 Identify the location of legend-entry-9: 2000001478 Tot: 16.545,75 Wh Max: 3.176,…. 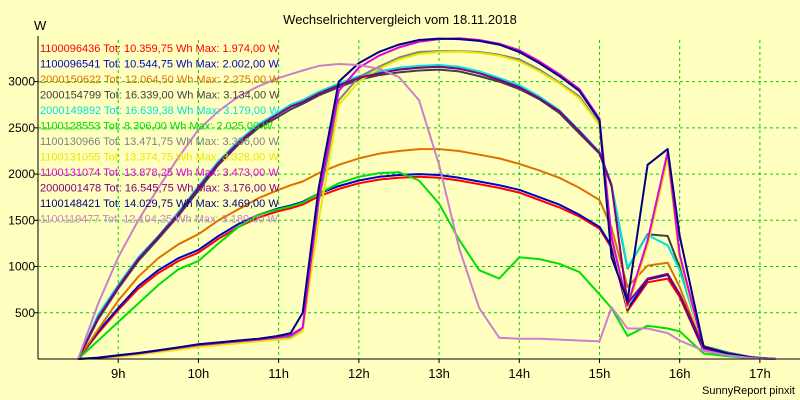
(160, 189).